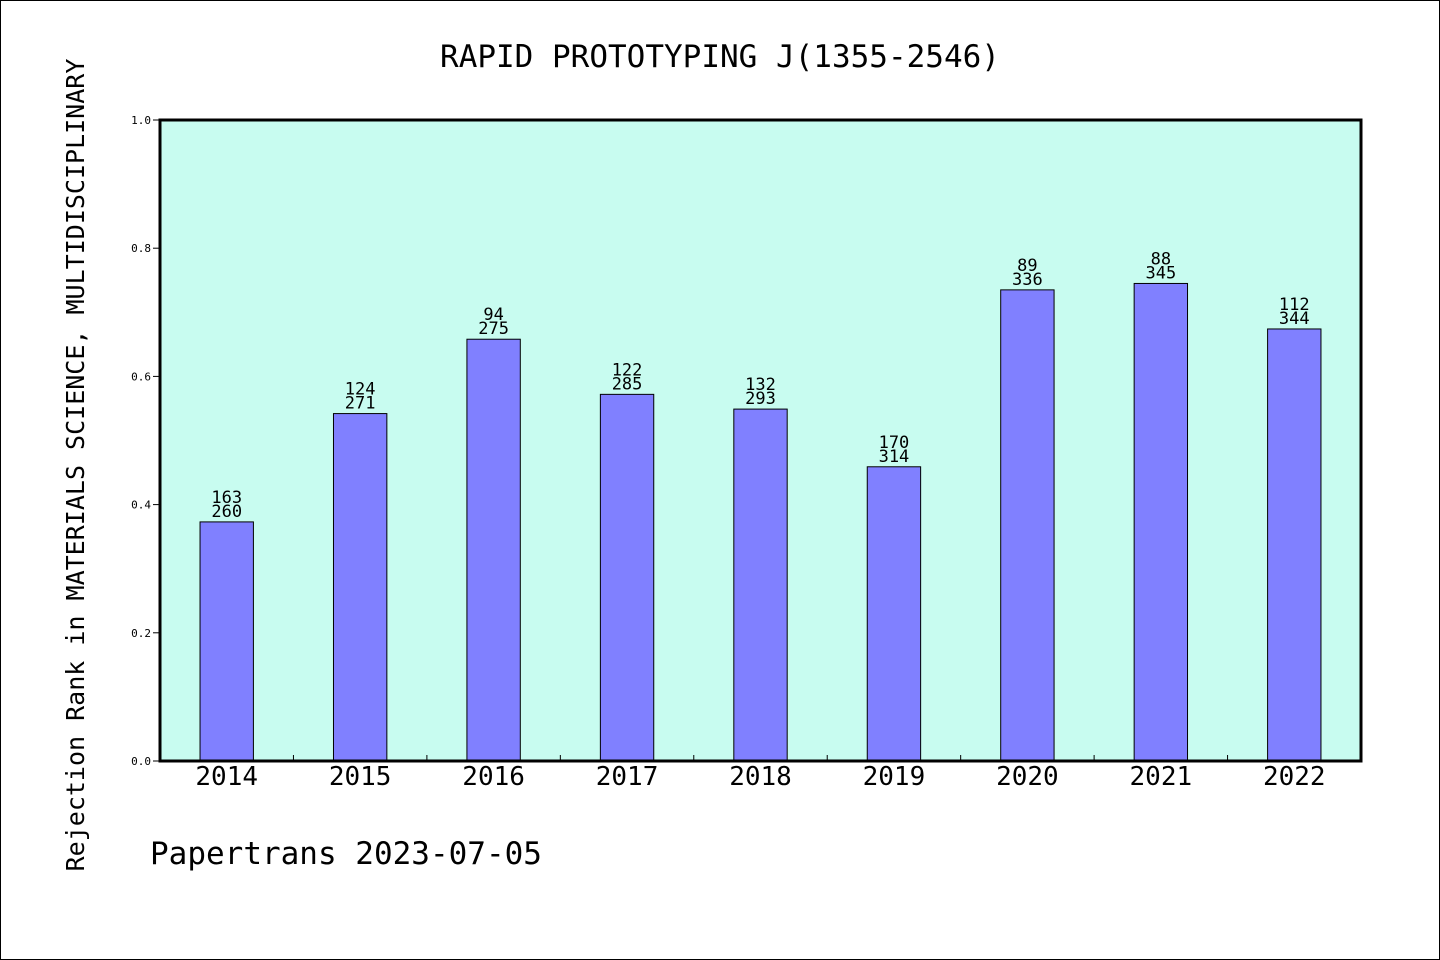 The image size is (1440, 960). I want to click on x-tick-label-2020: 2020, so click(1027, 777).